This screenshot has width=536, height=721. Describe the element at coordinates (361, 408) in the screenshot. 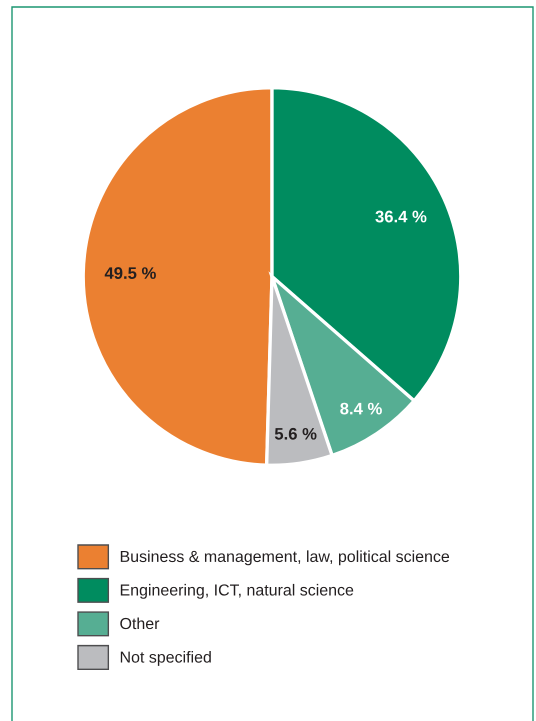

I see `data-label: 8.4 %` at that location.